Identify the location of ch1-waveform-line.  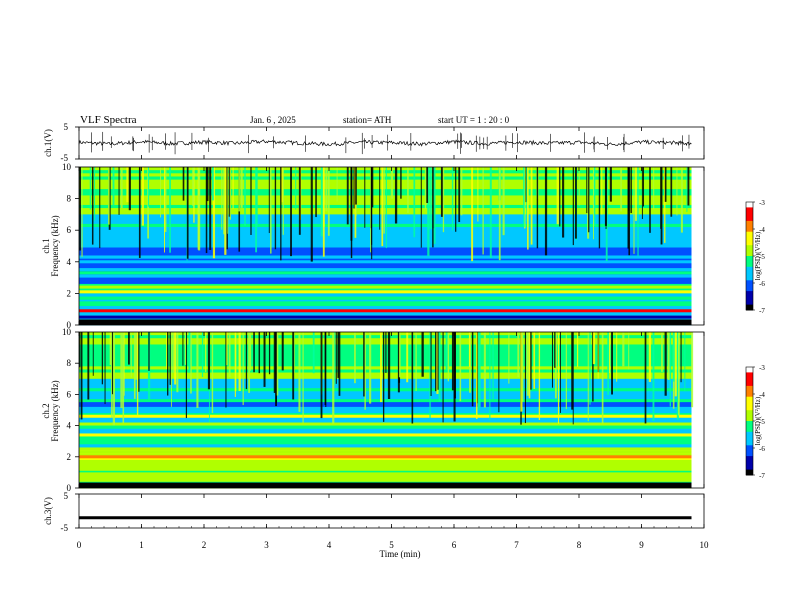
(385, 143).